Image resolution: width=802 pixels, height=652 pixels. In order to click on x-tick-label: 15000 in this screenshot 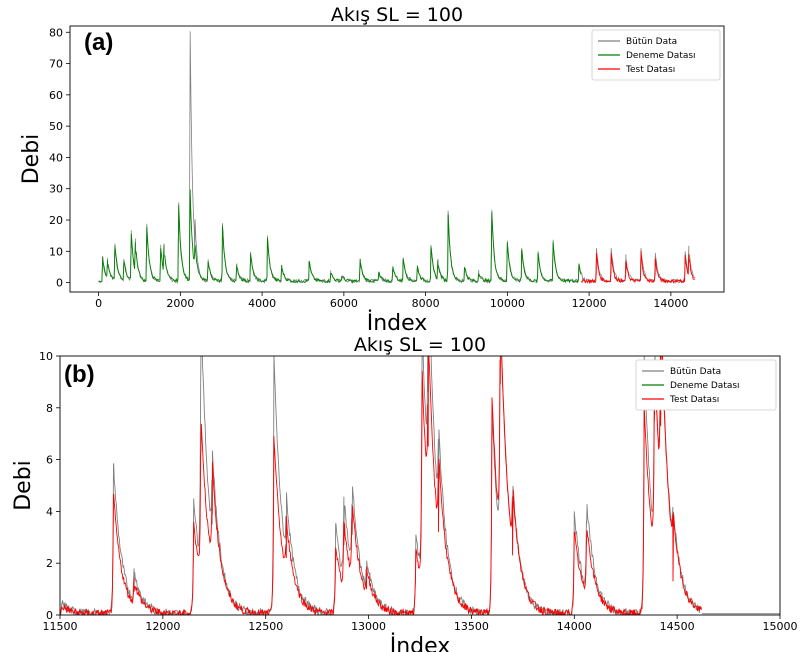, I will do `click(780, 626)`.